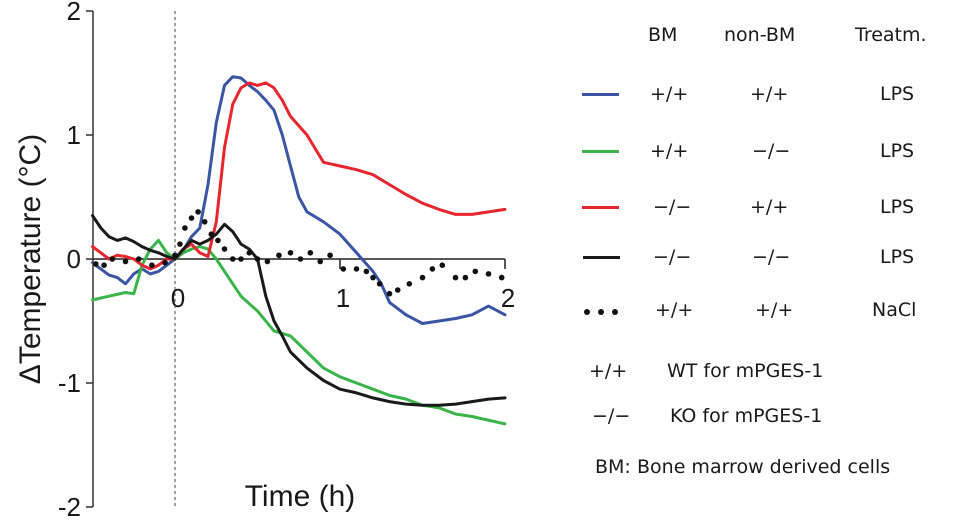 The height and width of the screenshot is (523, 965). What do you see at coordinates (69, 507) in the screenshot?
I see `y-tick-label: -2` at bounding box center [69, 507].